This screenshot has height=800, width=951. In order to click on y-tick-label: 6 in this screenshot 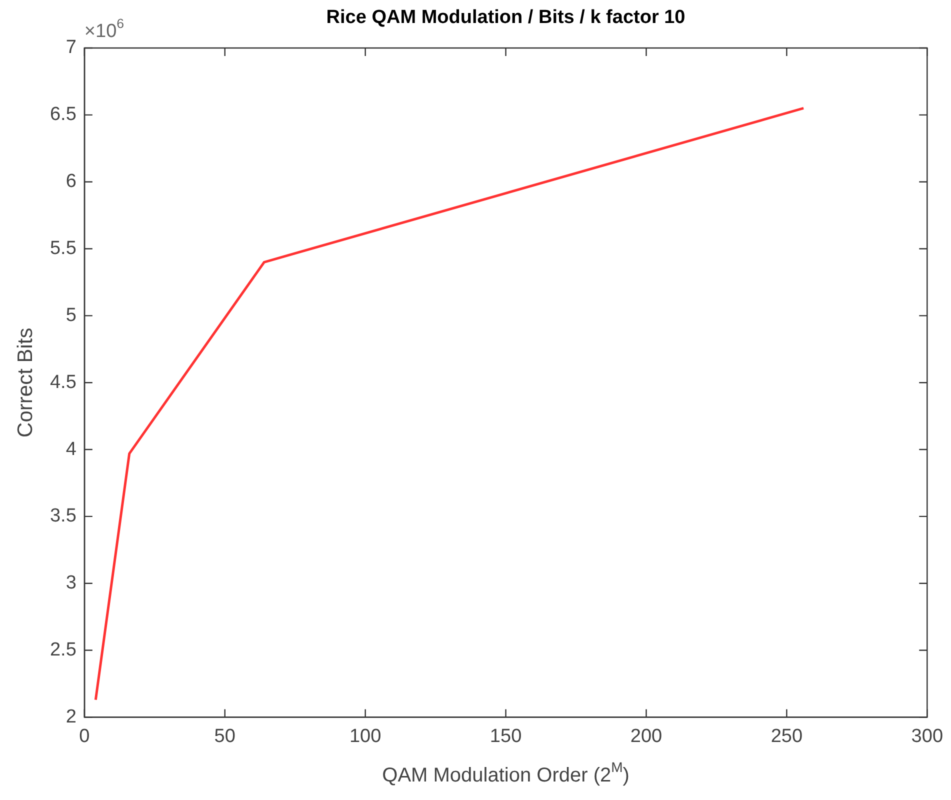, I will do `click(71, 181)`.